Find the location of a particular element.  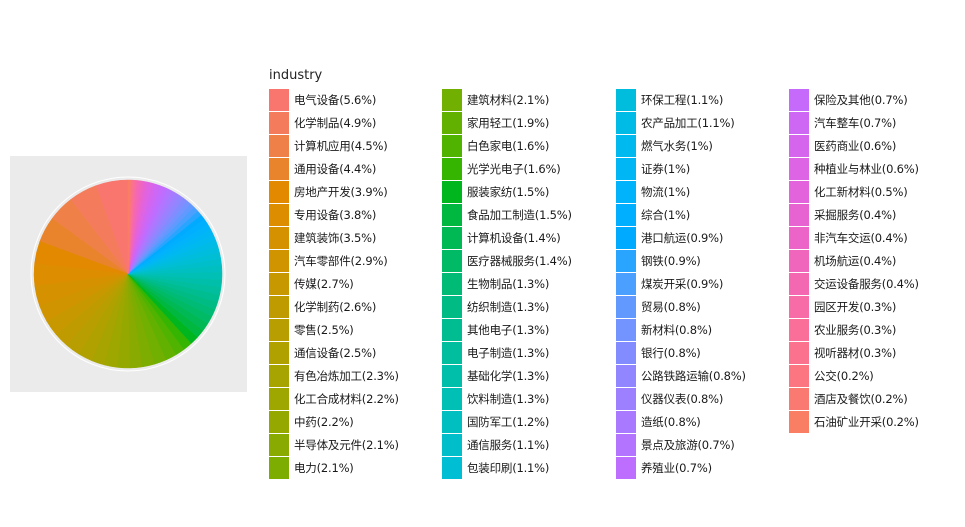

legend-label: 综合(1%) is located at coordinates (666, 214).